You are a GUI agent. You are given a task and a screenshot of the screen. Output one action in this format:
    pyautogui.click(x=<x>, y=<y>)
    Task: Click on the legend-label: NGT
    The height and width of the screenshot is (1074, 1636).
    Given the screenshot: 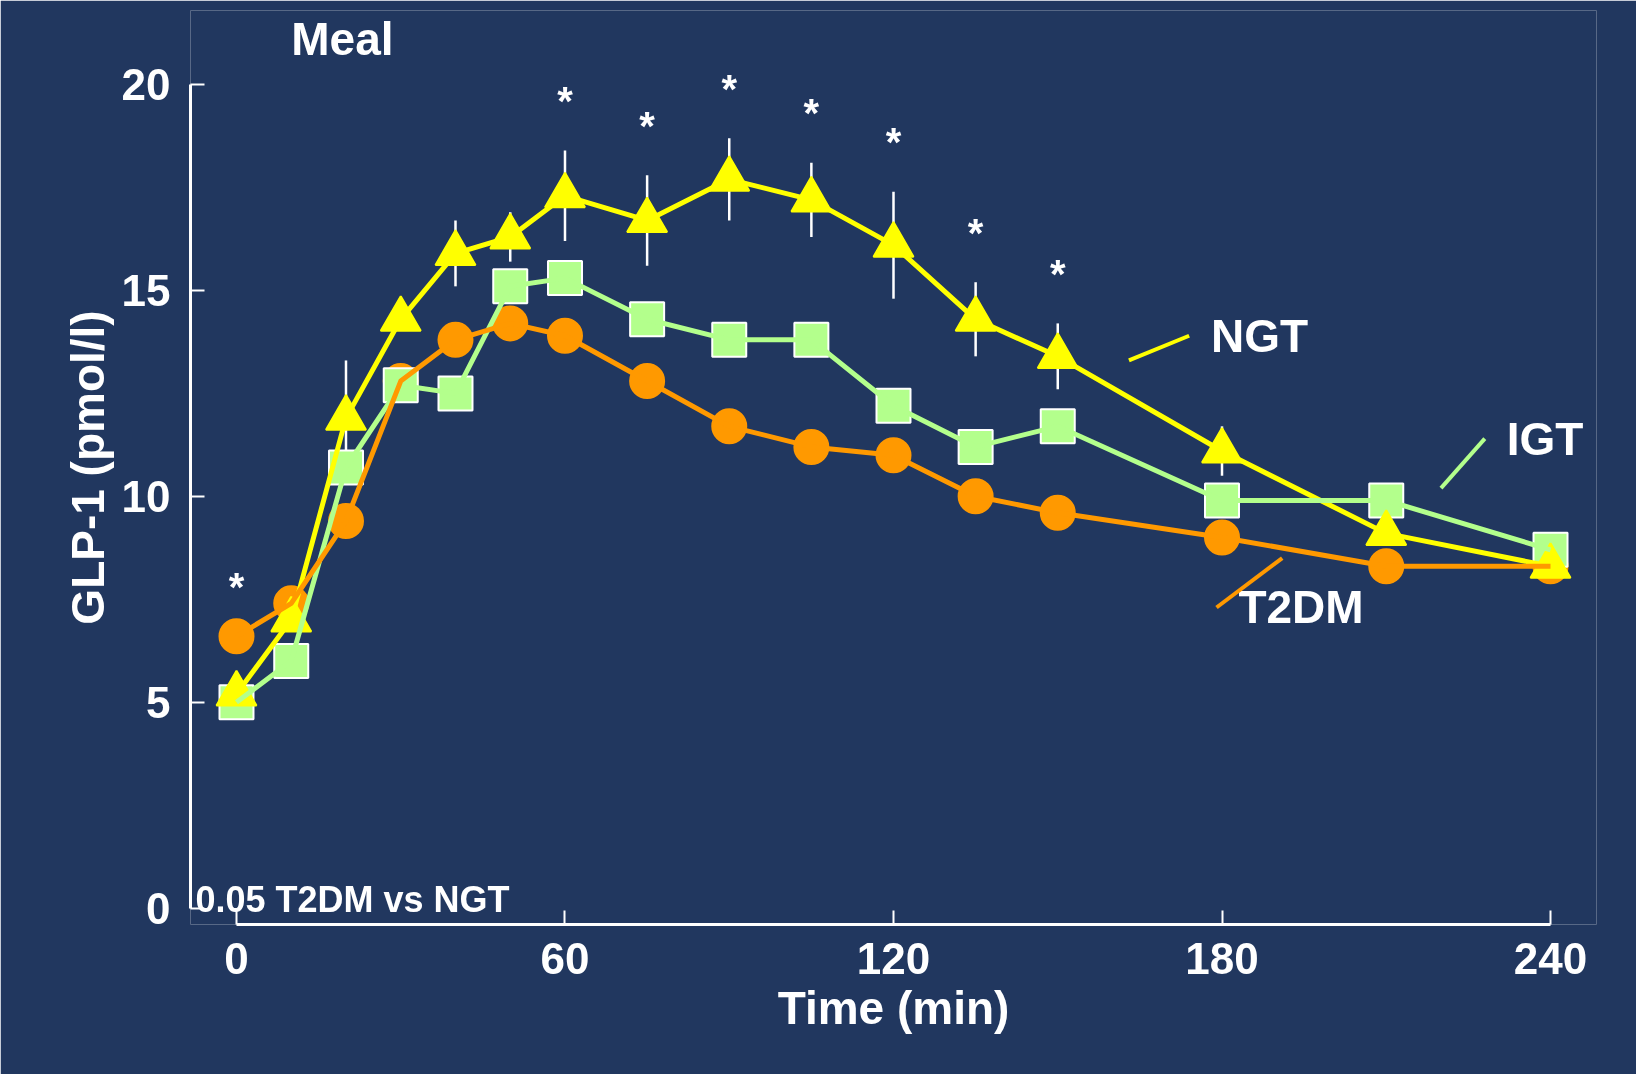 What is the action you would take?
    pyautogui.click(x=1260, y=335)
    